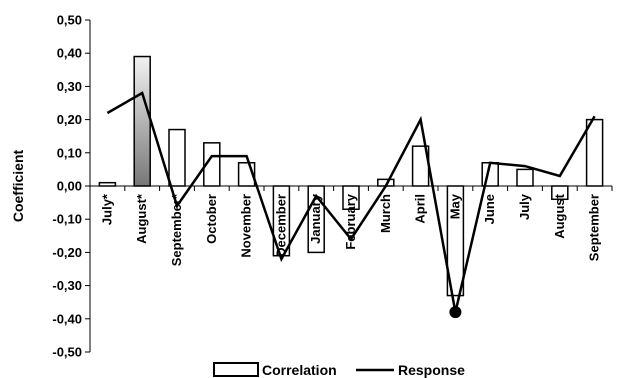 Image resolution: width=626 pixels, height=378 pixels. I want to click on x-category-label: August, so click(559, 215).